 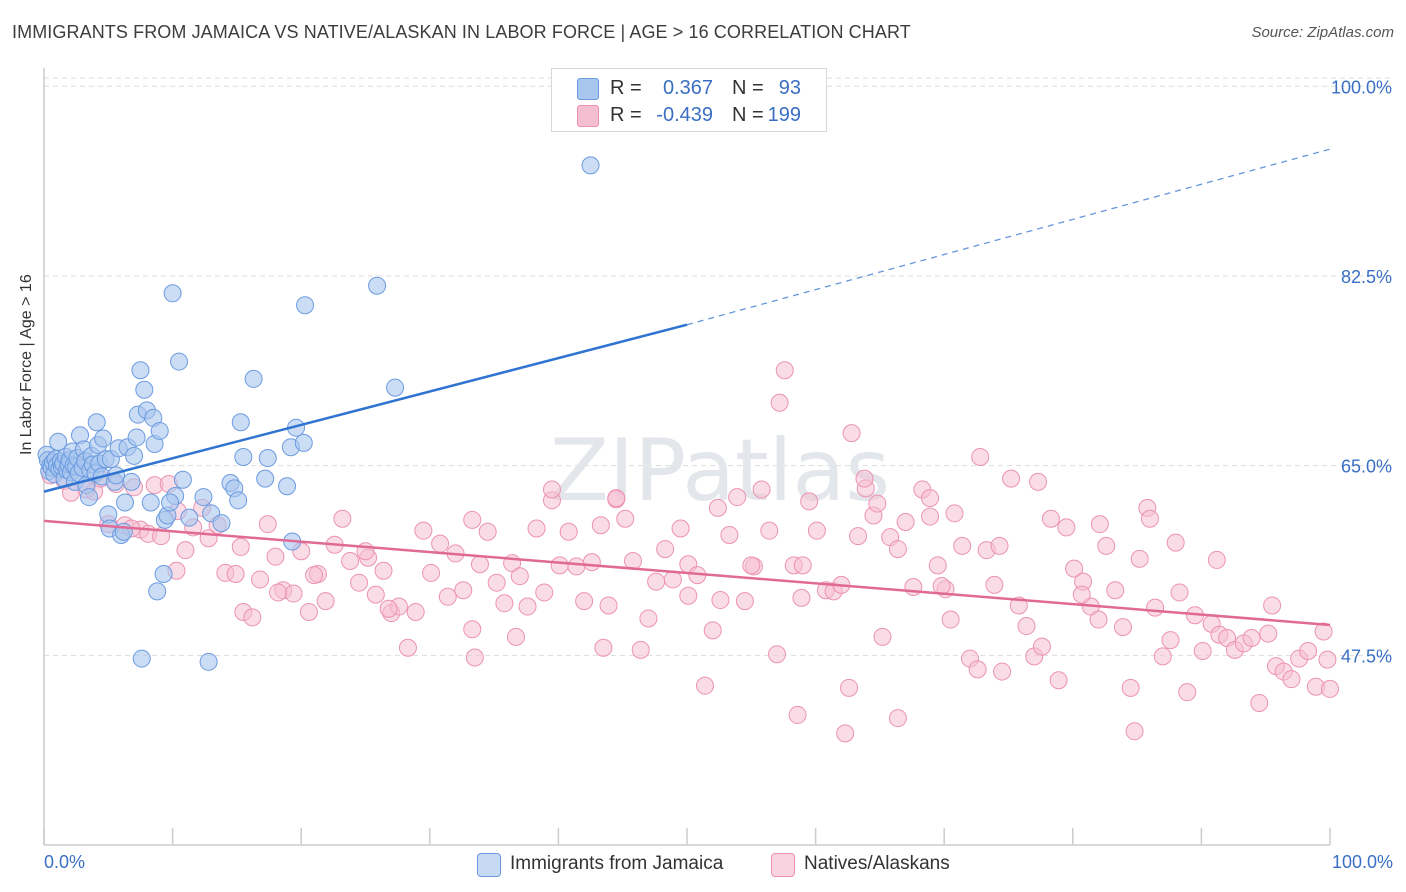 What do you see at coordinates (684, 115) in the screenshot?
I see `legend-r-value: -0.439` at bounding box center [684, 115].